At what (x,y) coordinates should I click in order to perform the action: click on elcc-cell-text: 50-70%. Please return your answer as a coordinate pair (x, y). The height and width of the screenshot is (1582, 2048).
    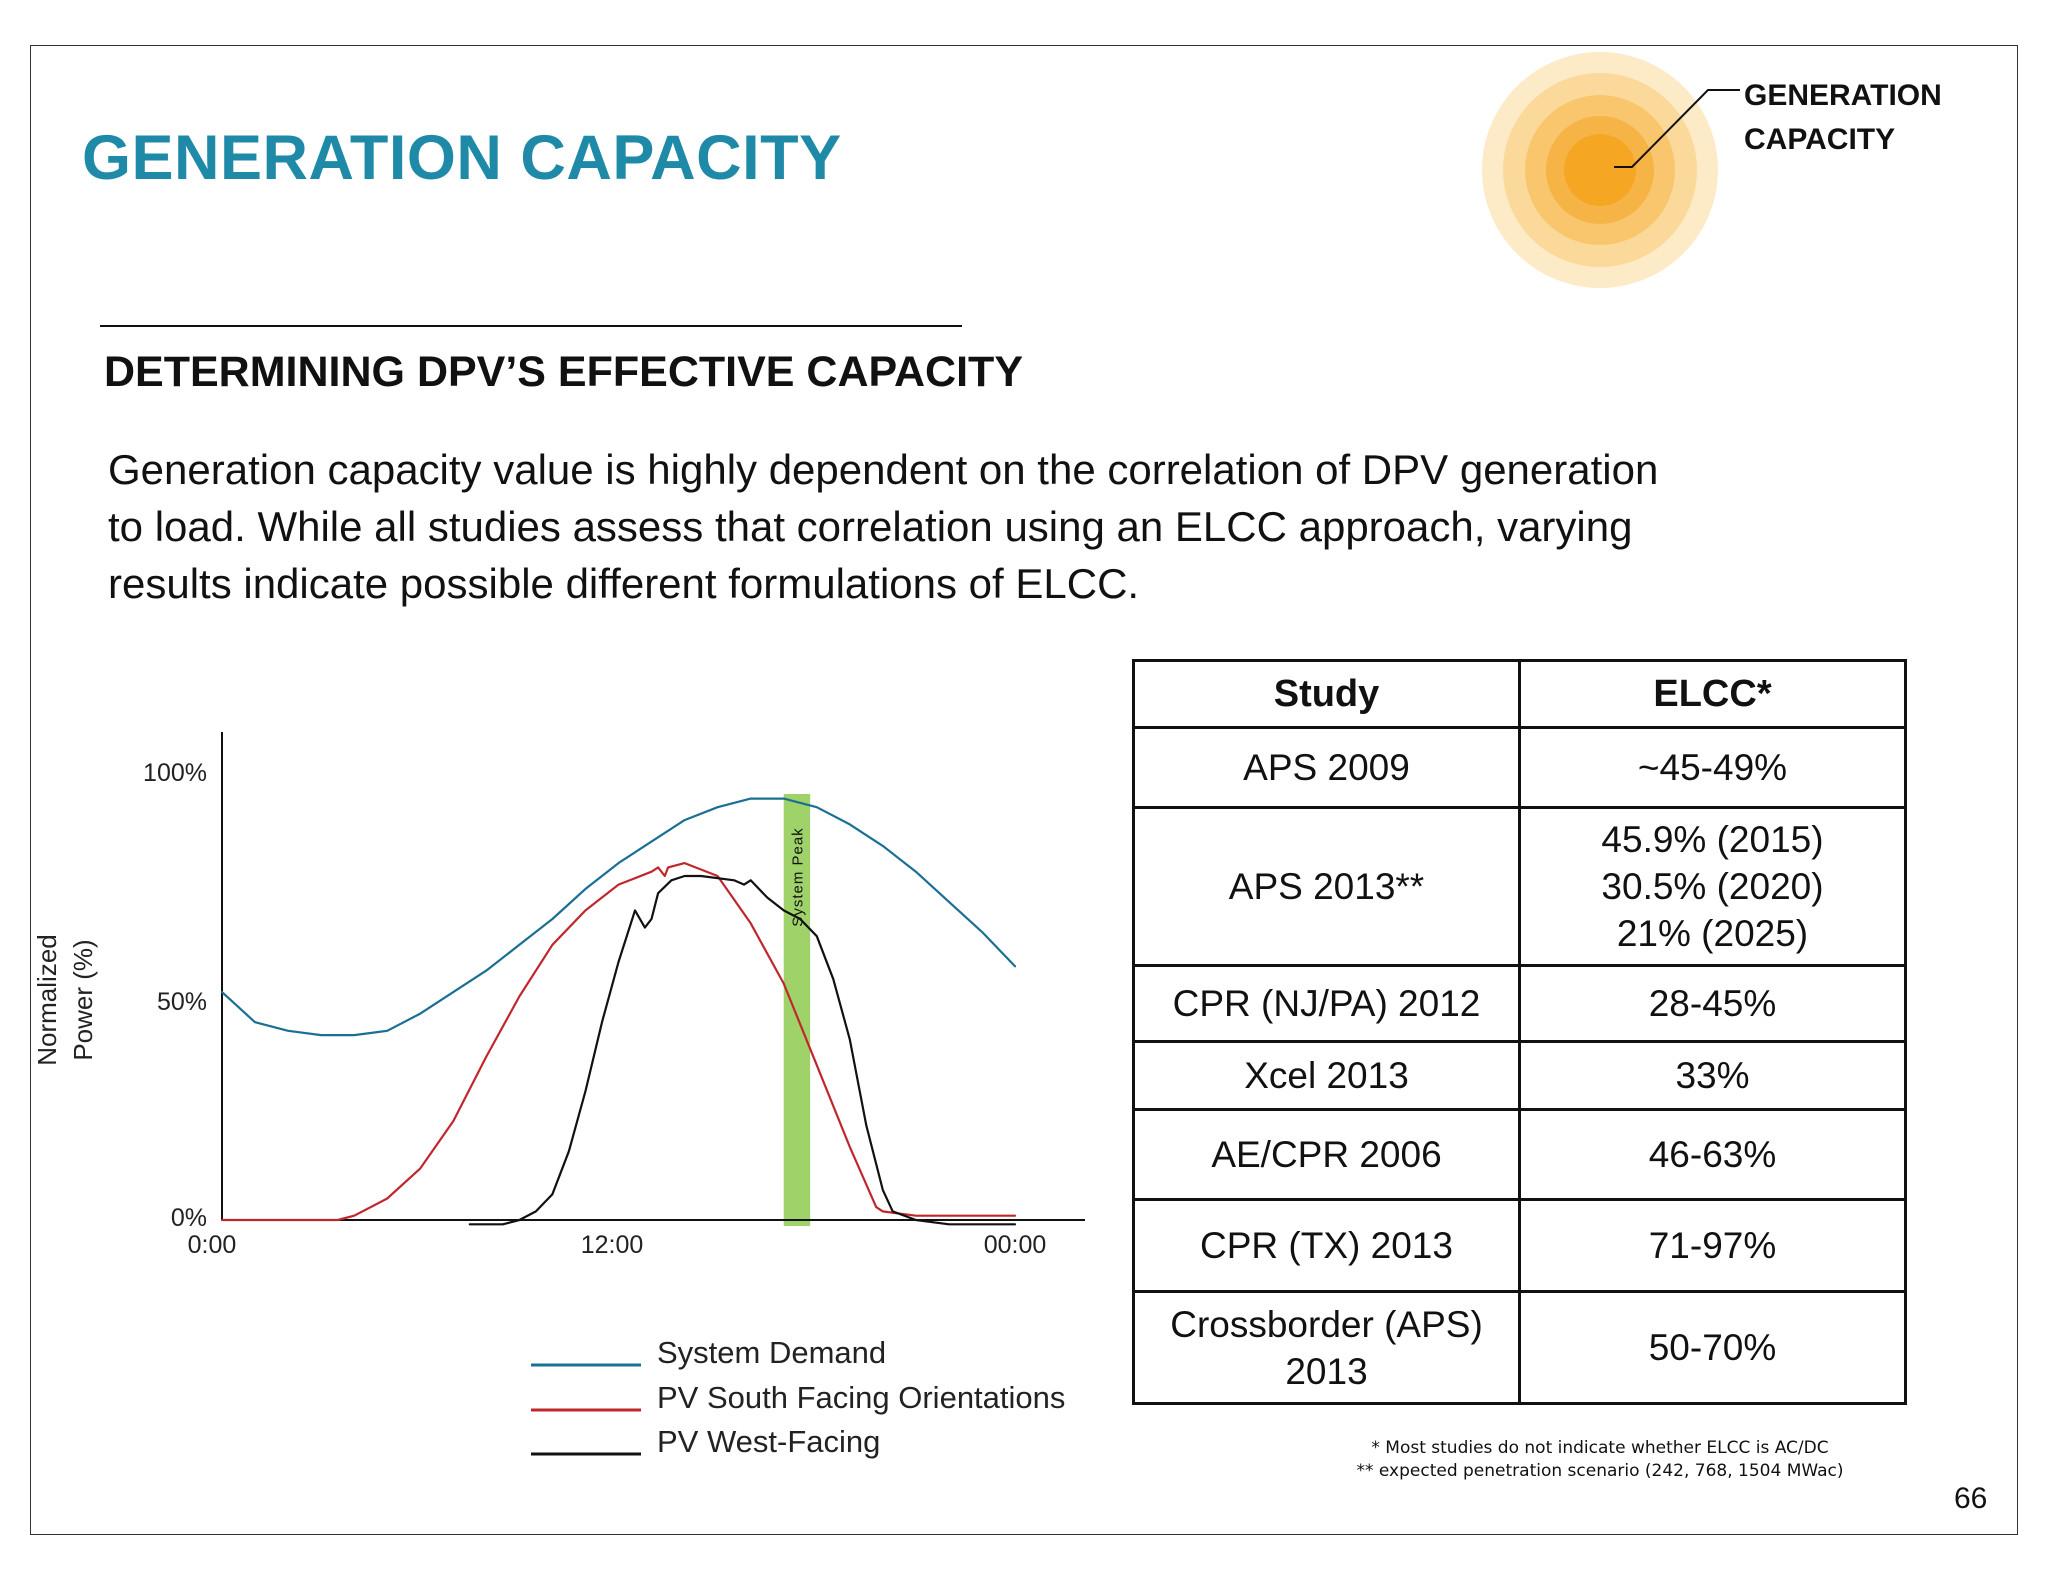
    Looking at the image, I should click on (1712, 1347).